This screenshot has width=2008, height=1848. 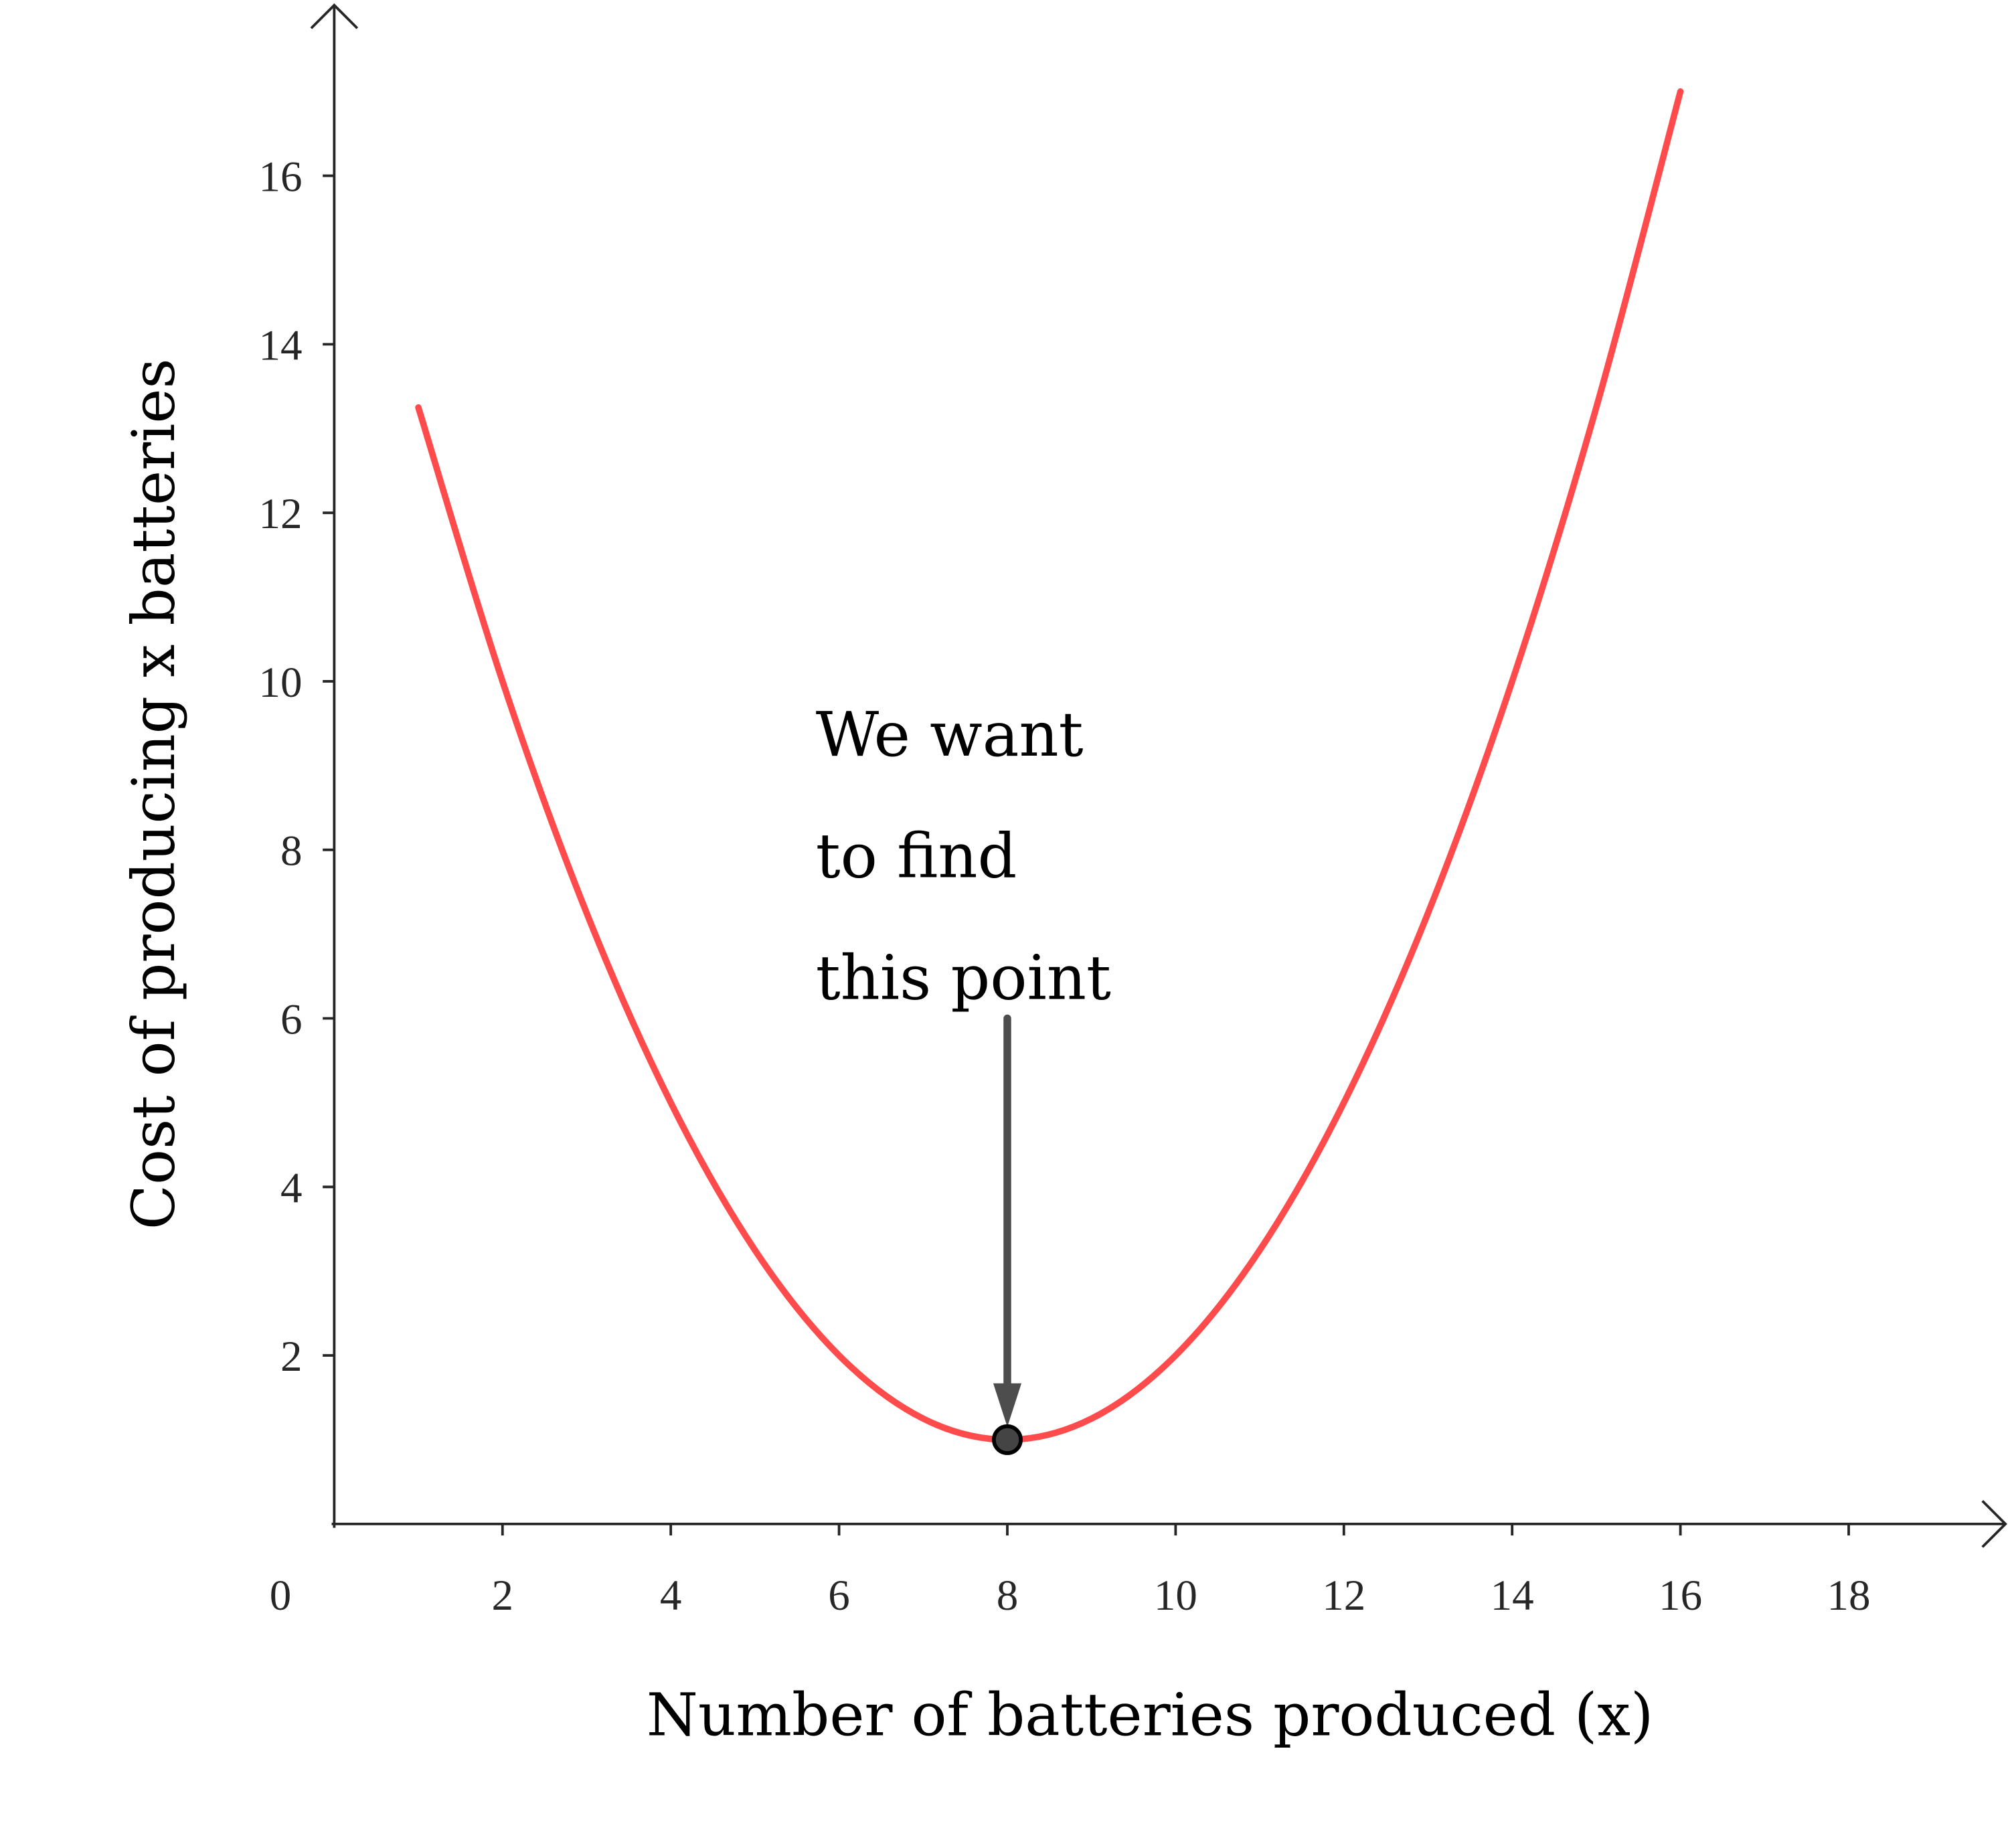 What do you see at coordinates (671, 1596) in the screenshot?
I see `x-tick-label: 4` at bounding box center [671, 1596].